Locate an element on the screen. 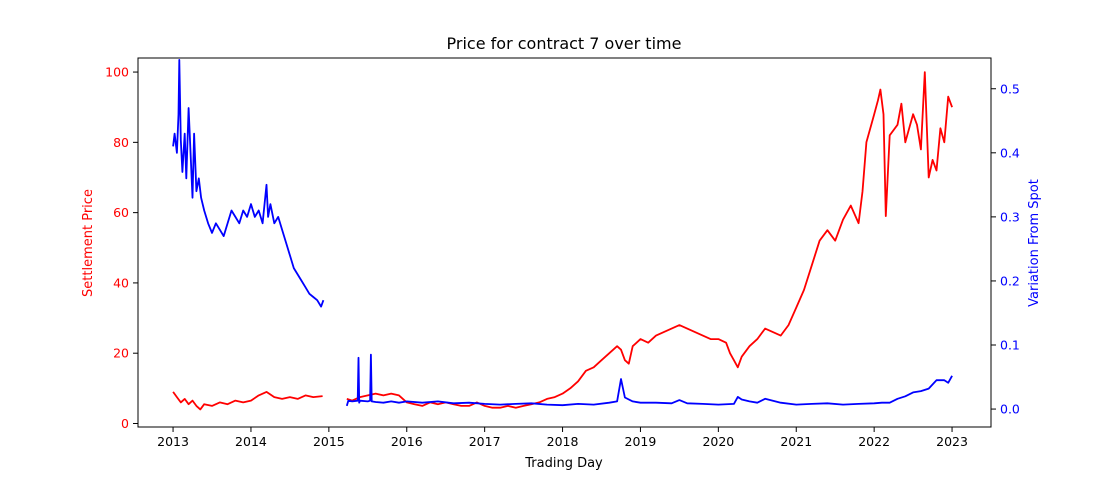 The width and height of the screenshot is (1100, 480). x-tick-label: 2016 is located at coordinates (407, 441).